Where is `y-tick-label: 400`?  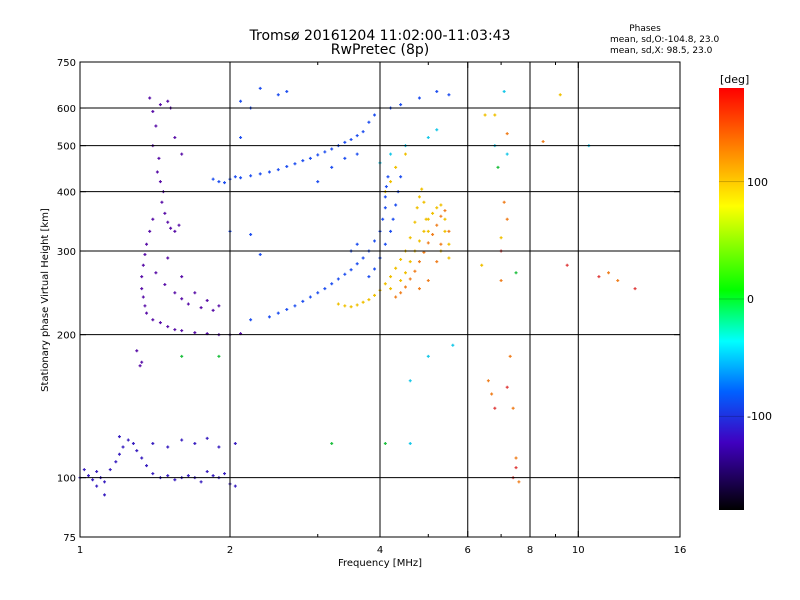
y-tick-label: 400 is located at coordinates (66, 193).